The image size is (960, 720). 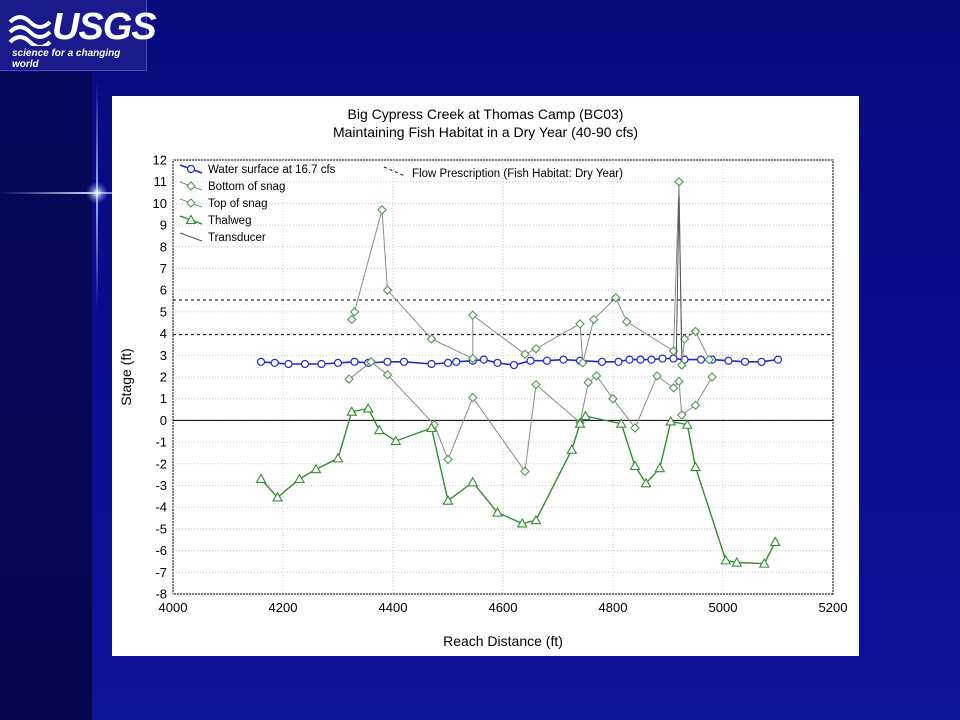 I want to click on y-tick-label: -6, so click(x=161, y=550).